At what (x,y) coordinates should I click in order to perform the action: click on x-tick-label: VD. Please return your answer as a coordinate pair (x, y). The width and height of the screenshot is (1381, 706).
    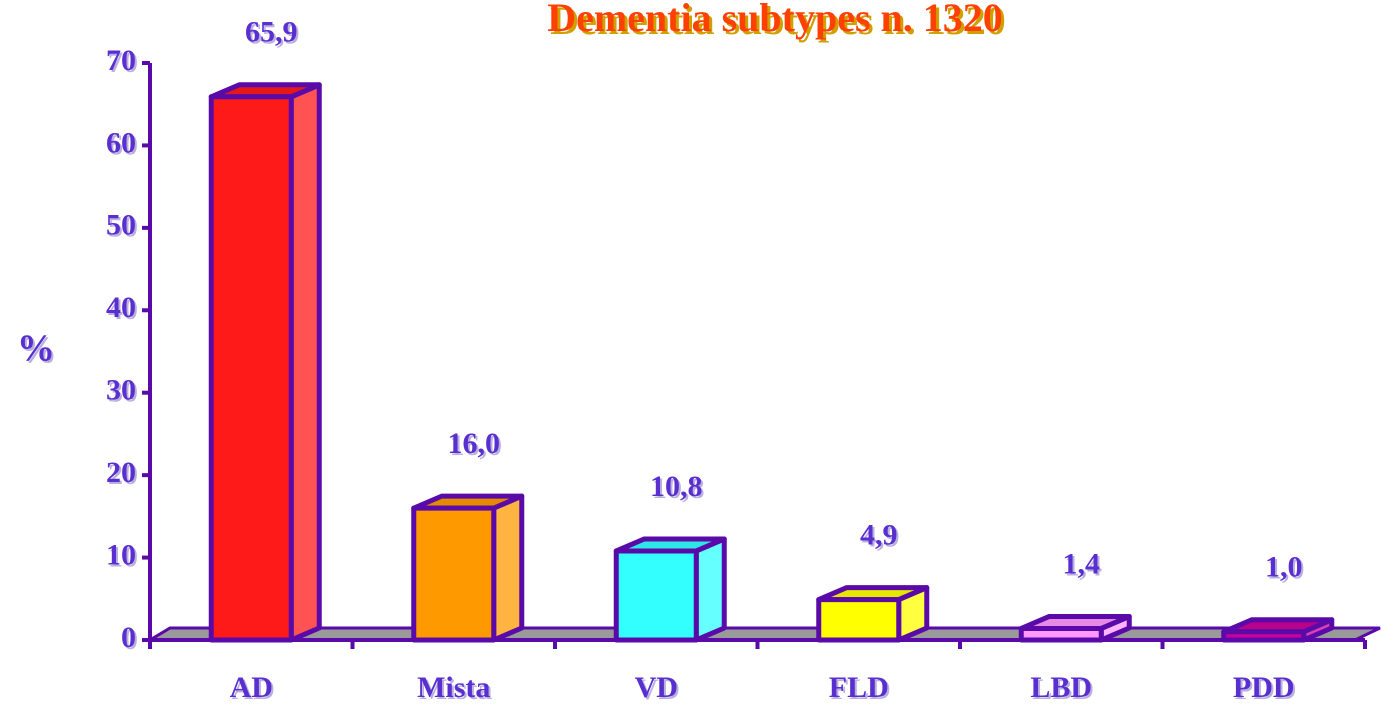
    Looking at the image, I should click on (656, 687).